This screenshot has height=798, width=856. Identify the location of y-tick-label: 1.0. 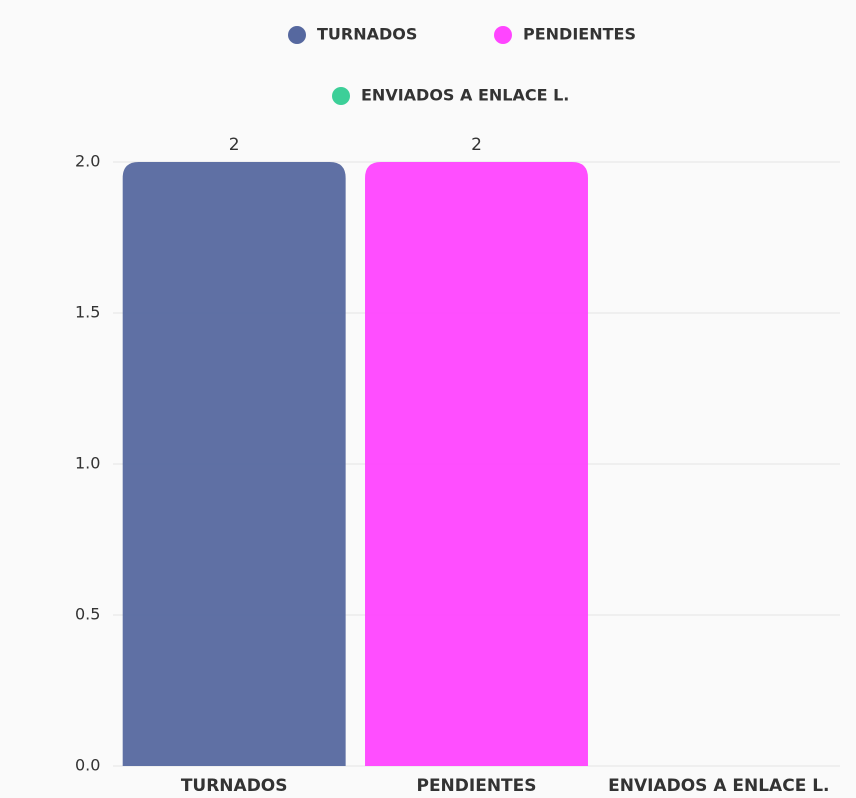
(87, 463).